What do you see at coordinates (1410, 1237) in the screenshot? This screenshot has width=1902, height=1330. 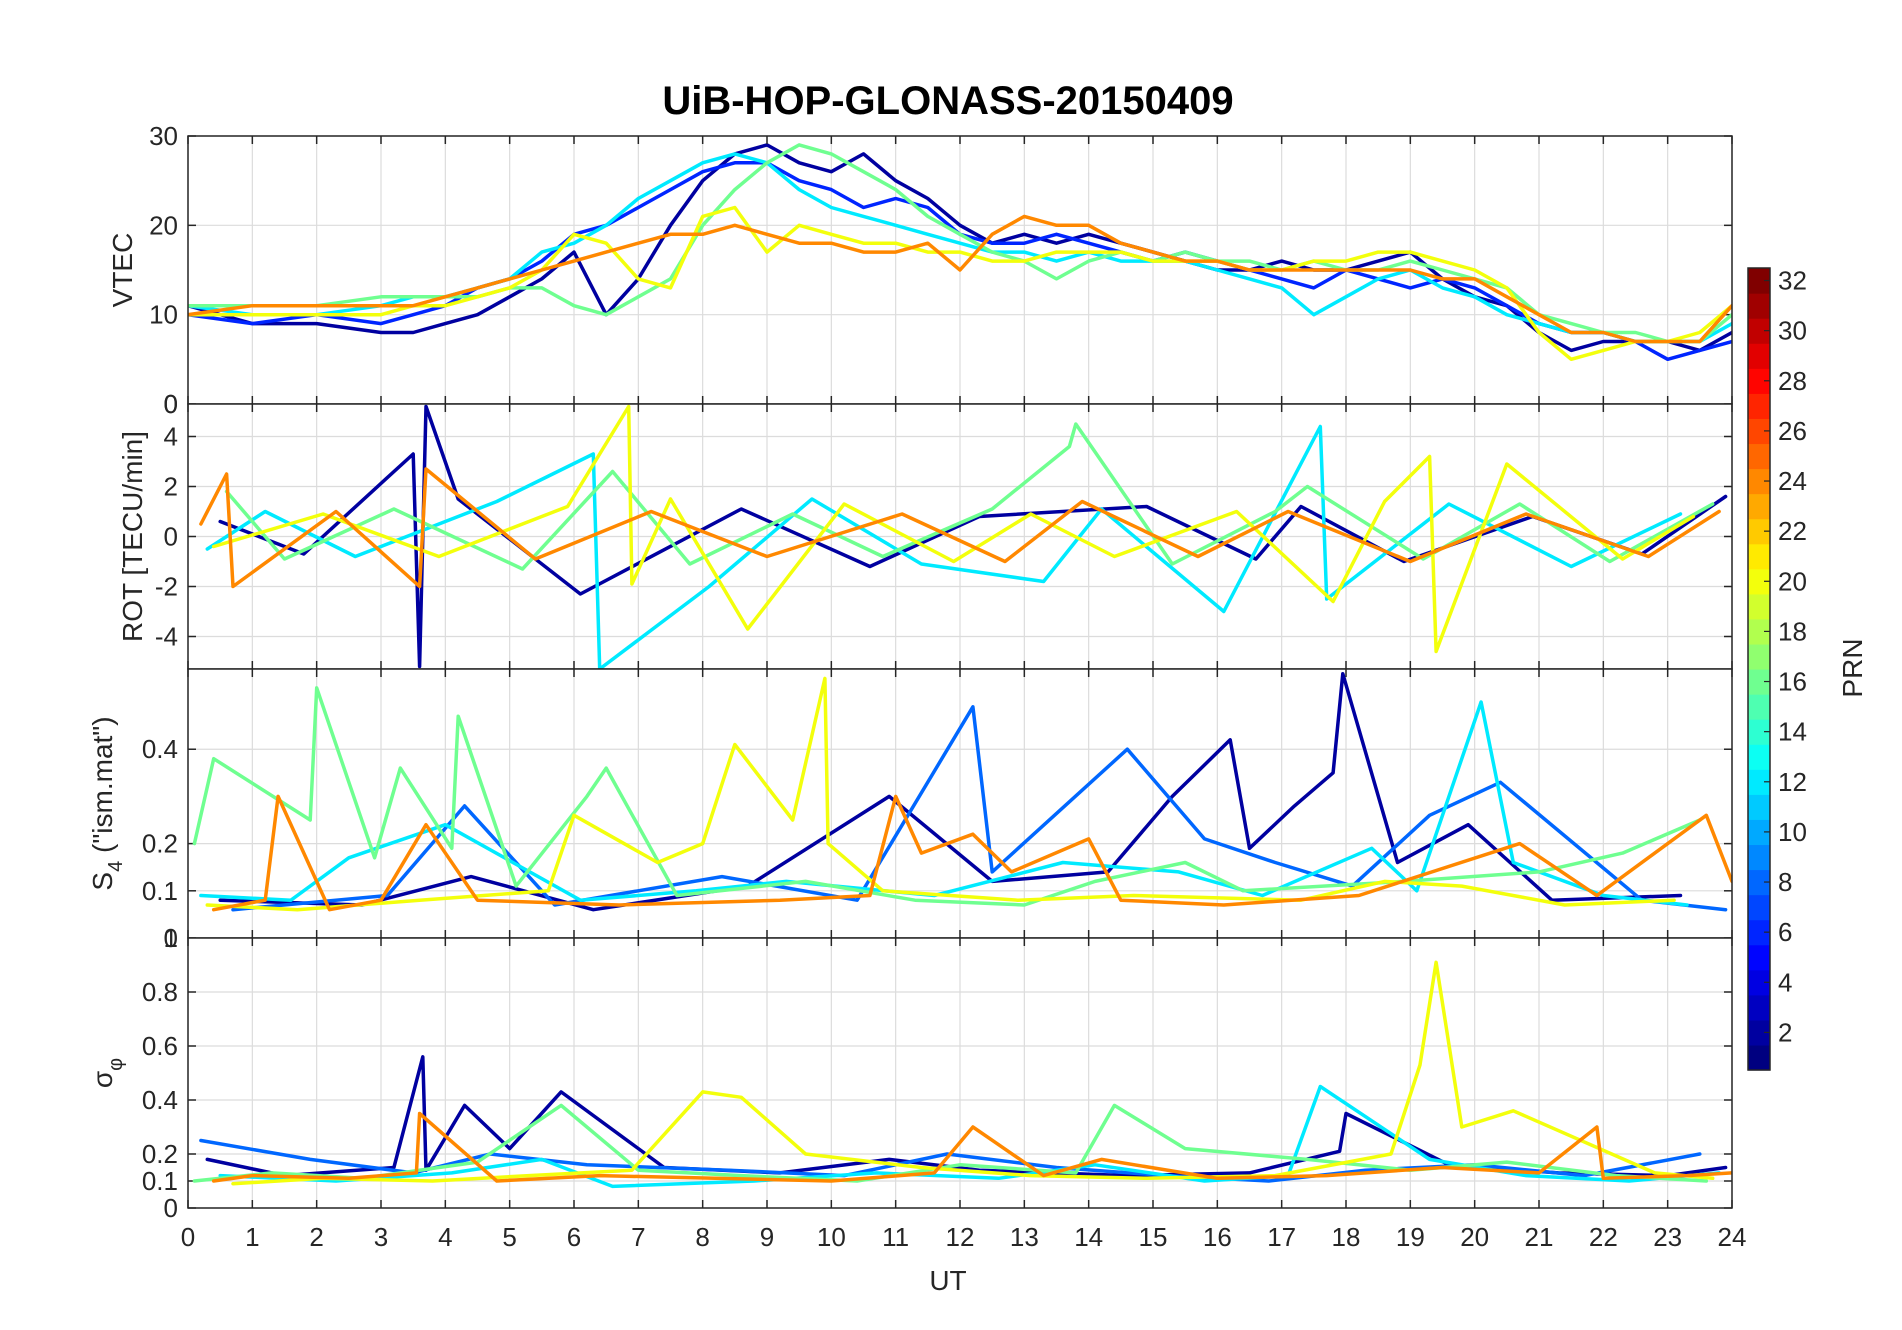 I see `x-tick-label: 19` at bounding box center [1410, 1237].